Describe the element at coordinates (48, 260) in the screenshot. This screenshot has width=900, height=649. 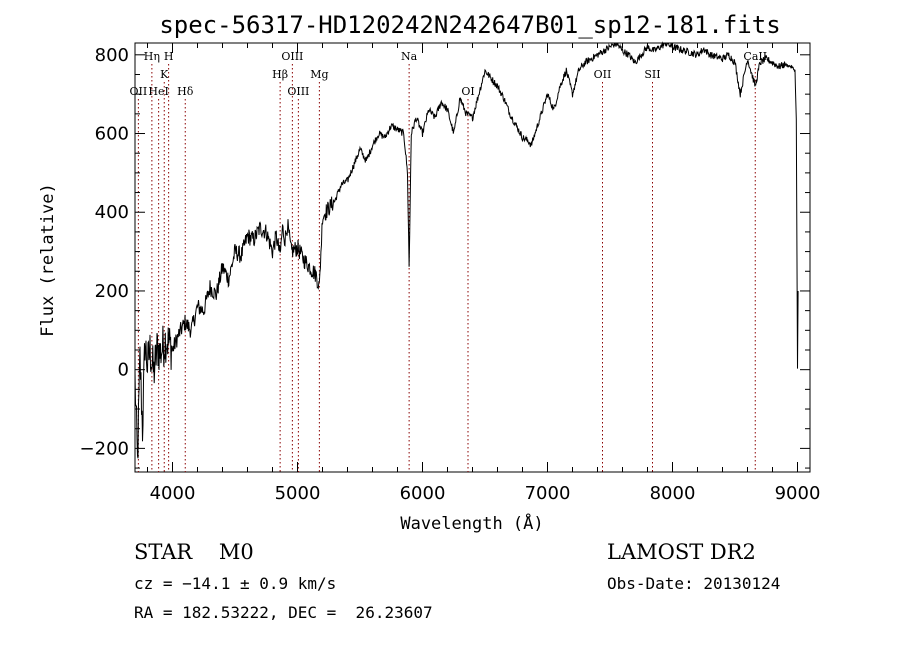
I see `y-axis-label: Flux (relative)` at that location.